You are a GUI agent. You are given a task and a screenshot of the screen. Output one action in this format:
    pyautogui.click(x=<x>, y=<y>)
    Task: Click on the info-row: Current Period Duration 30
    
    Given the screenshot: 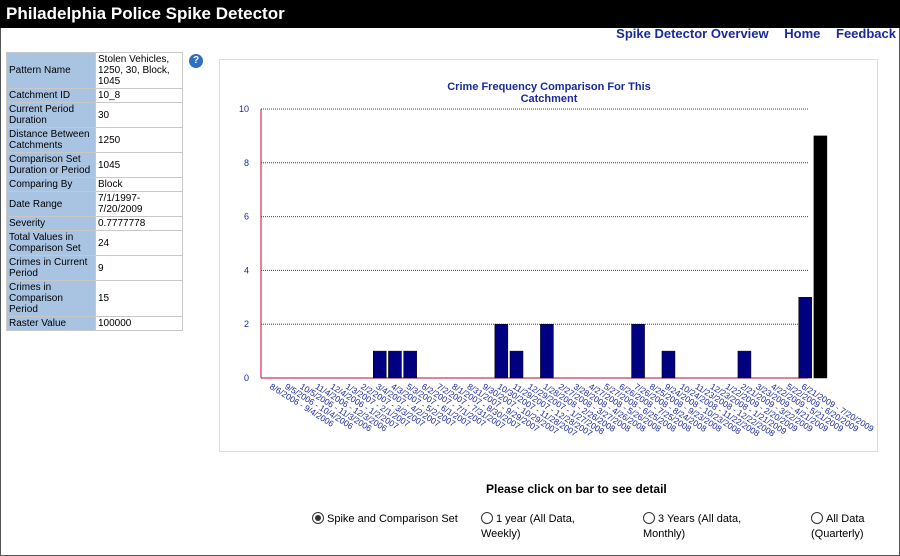 What is the action you would take?
    pyautogui.click(x=94, y=115)
    